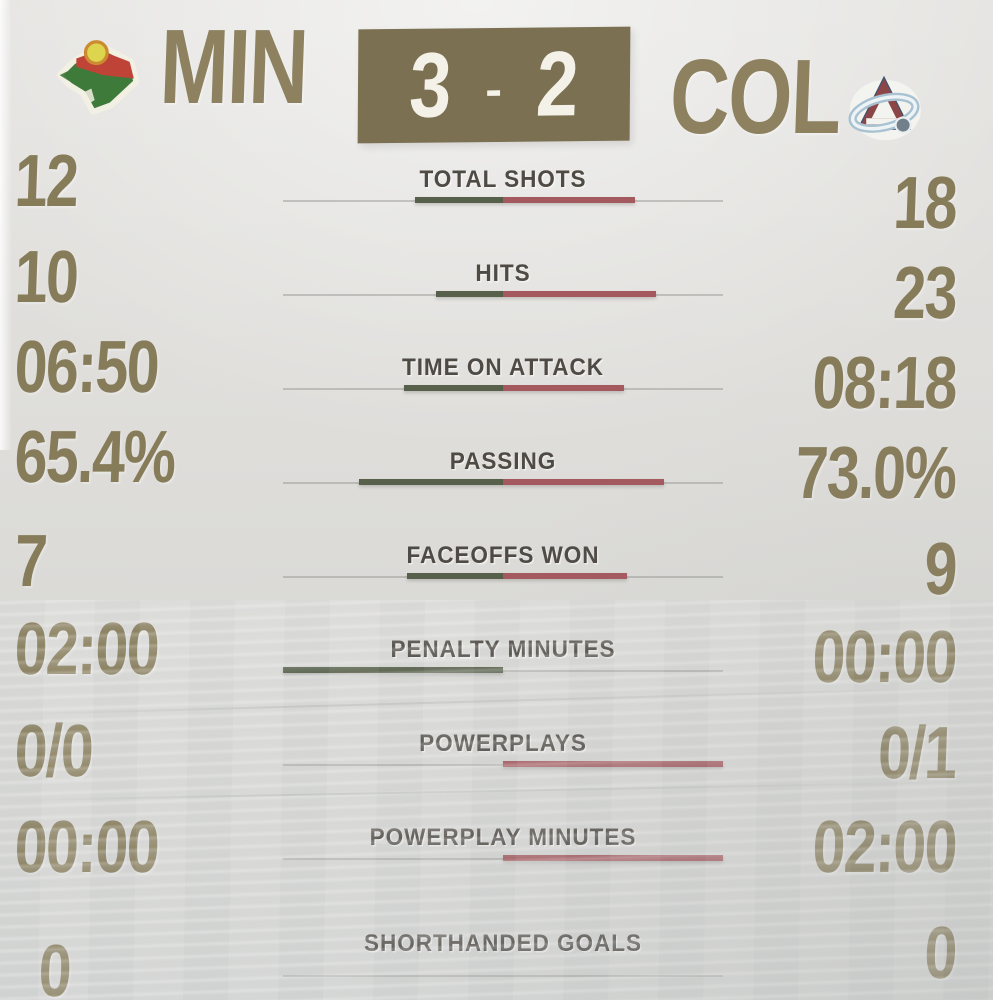 The height and width of the screenshot is (1000, 993). Describe the element at coordinates (924, 202) in the screenshot. I see `away-stat-value: 18` at that location.